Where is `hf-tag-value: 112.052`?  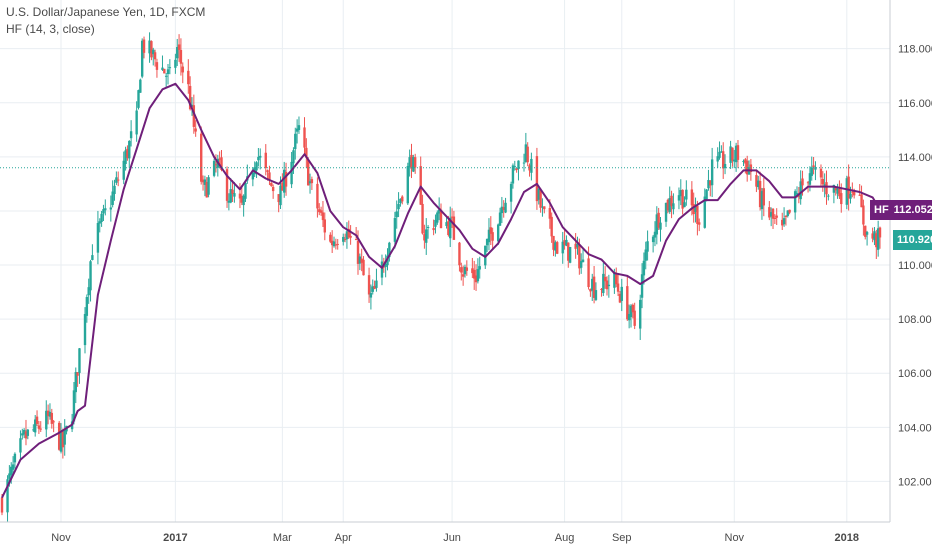 hf-tag-value: 112.052 is located at coordinates (912, 209).